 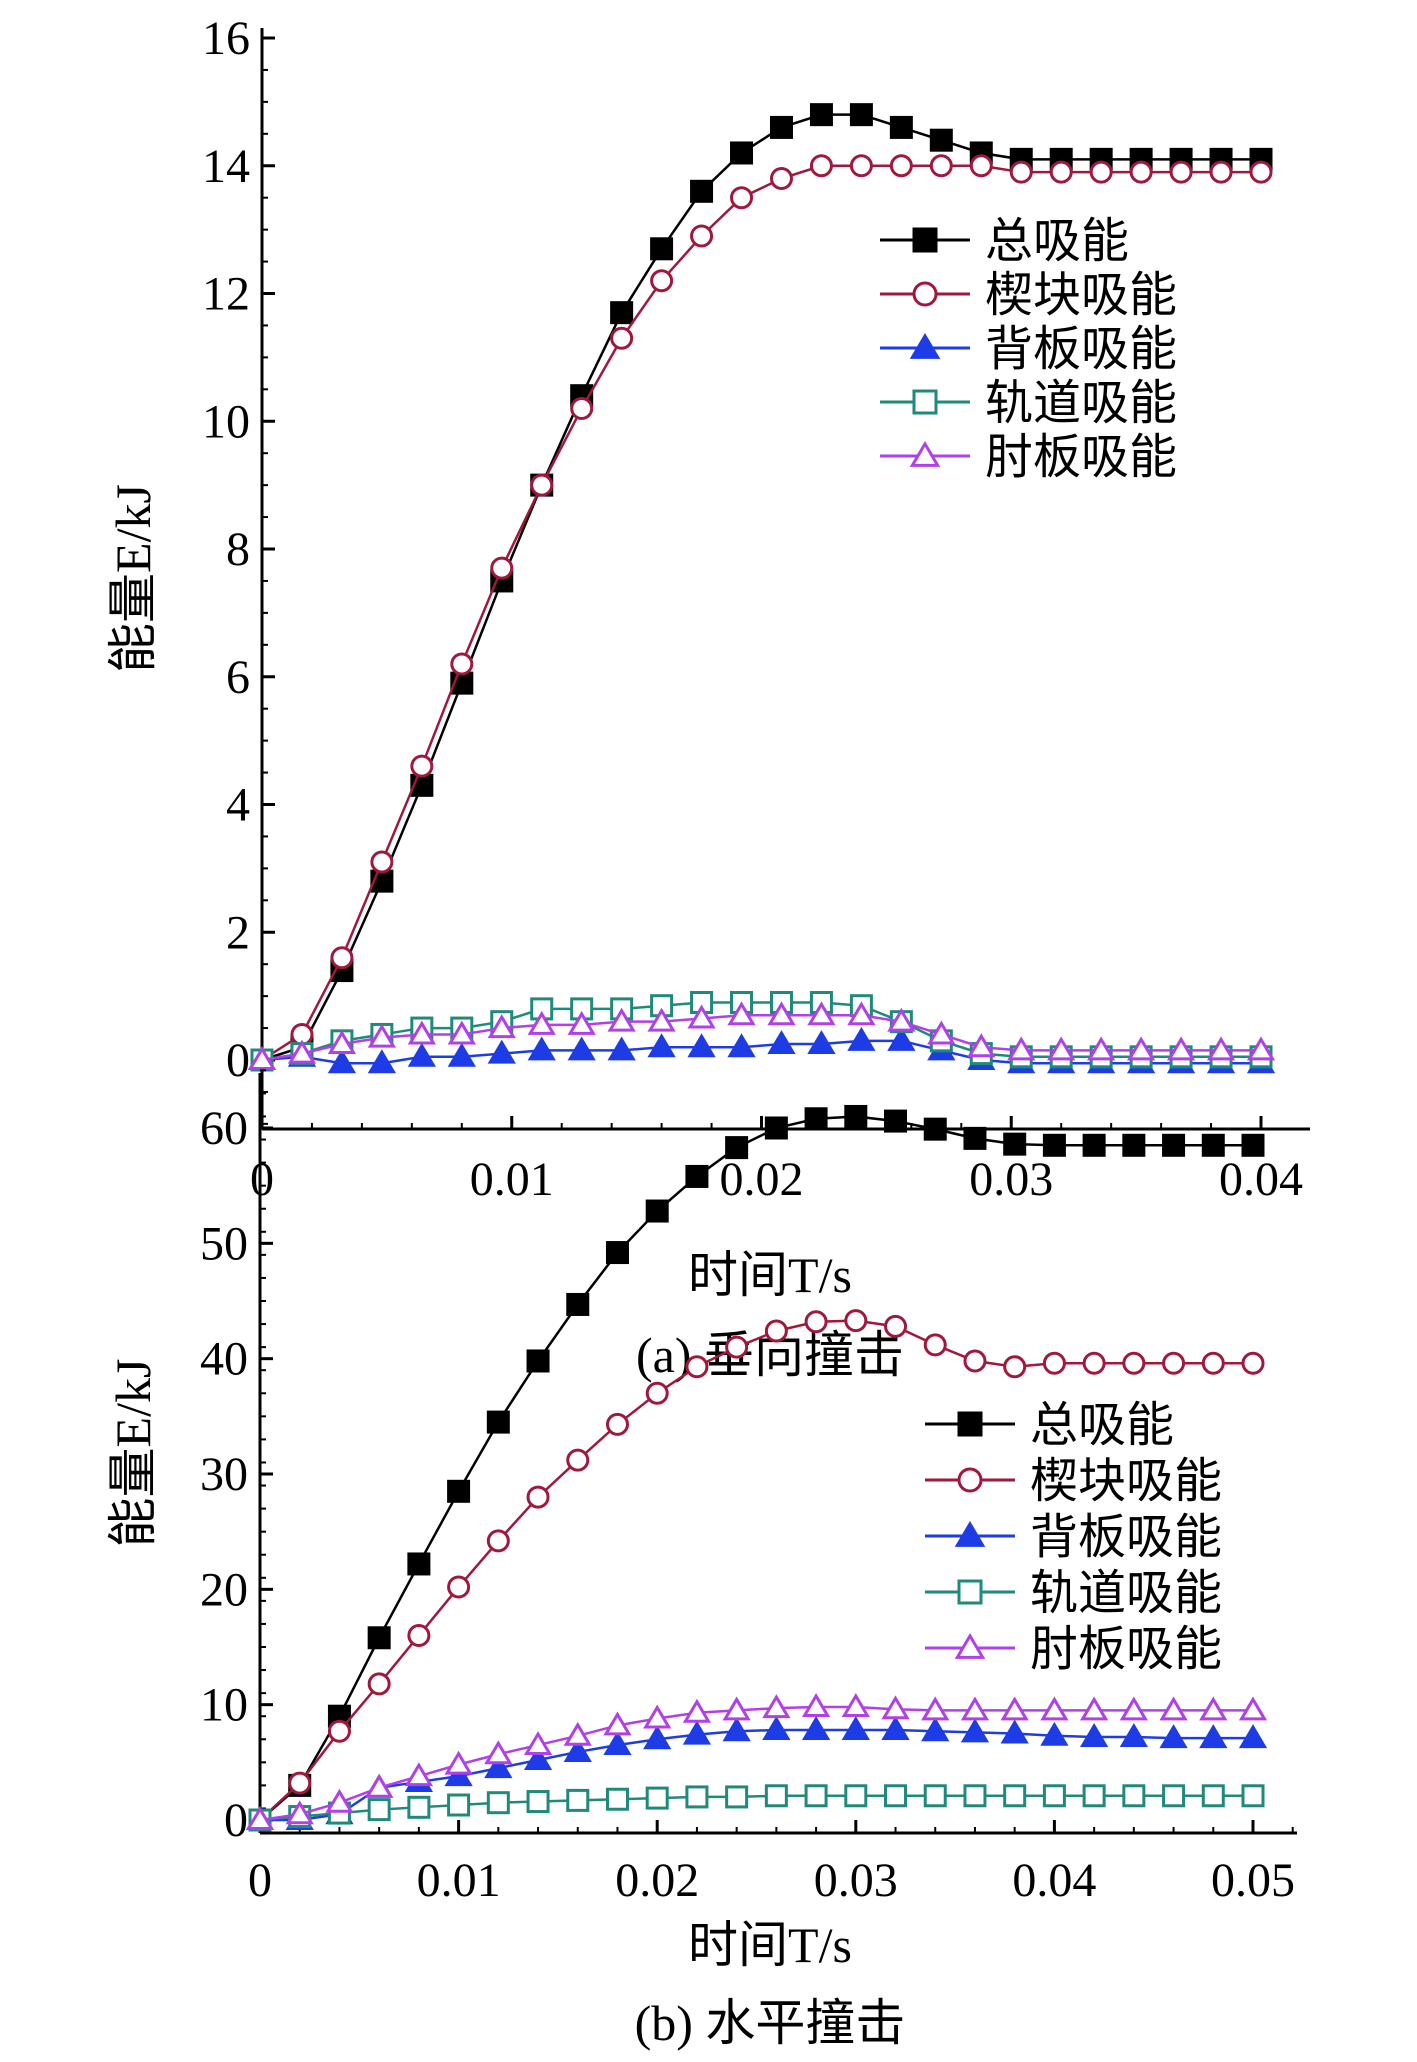 What do you see at coordinates (224, 1474) in the screenshot?
I see `y-tick-label: 30` at bounding box center [224, 1474].